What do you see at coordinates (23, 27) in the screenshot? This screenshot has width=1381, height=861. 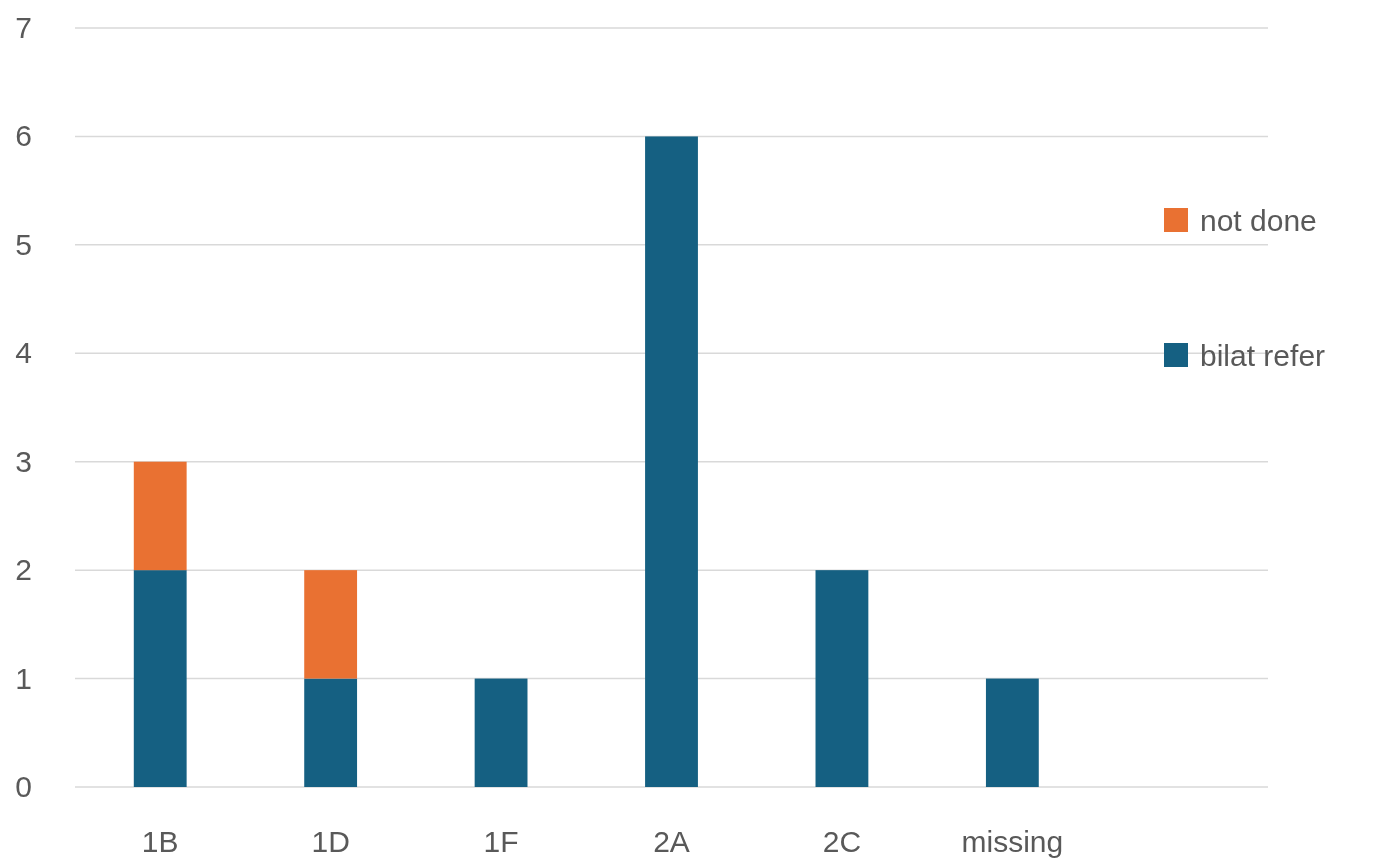 I see `y-tick-label: 7` at bounding box center [23, 27].